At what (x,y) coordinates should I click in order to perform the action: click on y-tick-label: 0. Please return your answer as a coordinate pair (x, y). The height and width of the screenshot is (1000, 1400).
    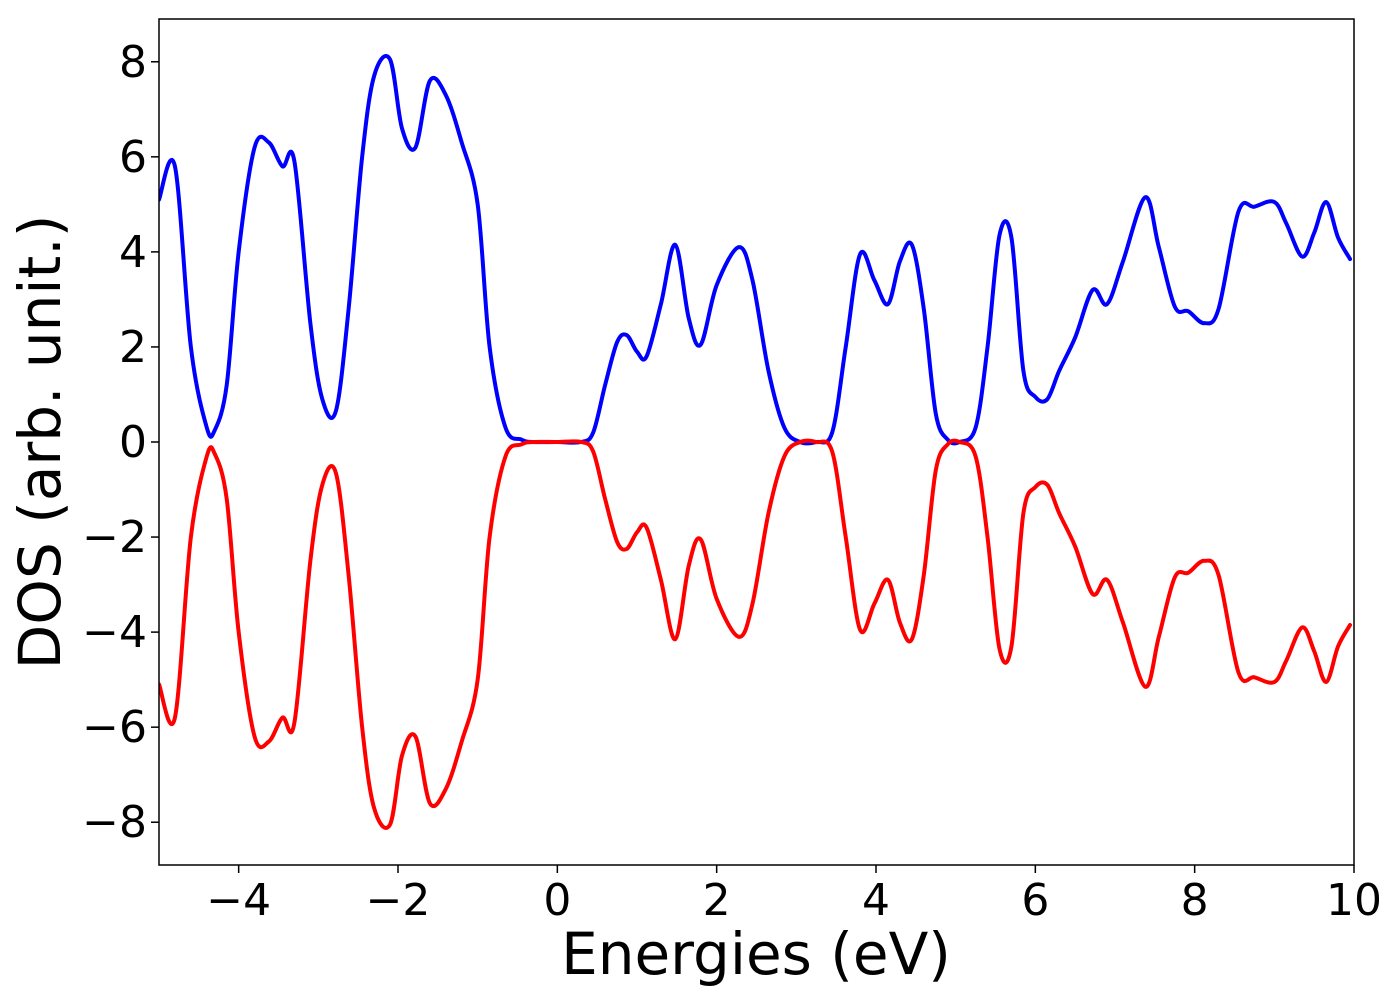
    Looking at the image, I should click on (133, 442).